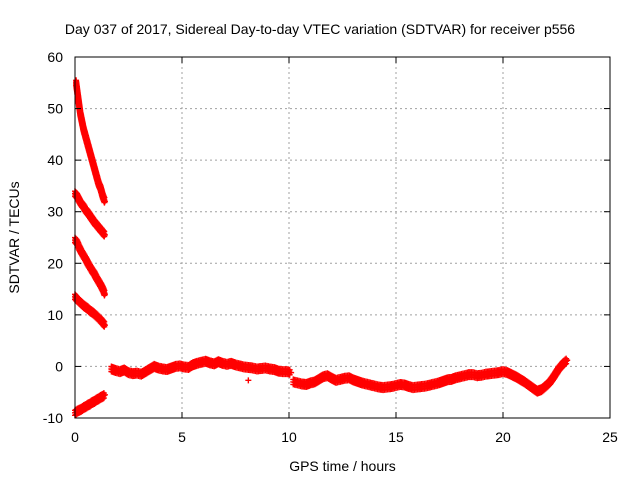  What do you see at coordinates (55, 109) in the screenshot?
I see `y-tick-label: 50` at bounding box center [55, 109].